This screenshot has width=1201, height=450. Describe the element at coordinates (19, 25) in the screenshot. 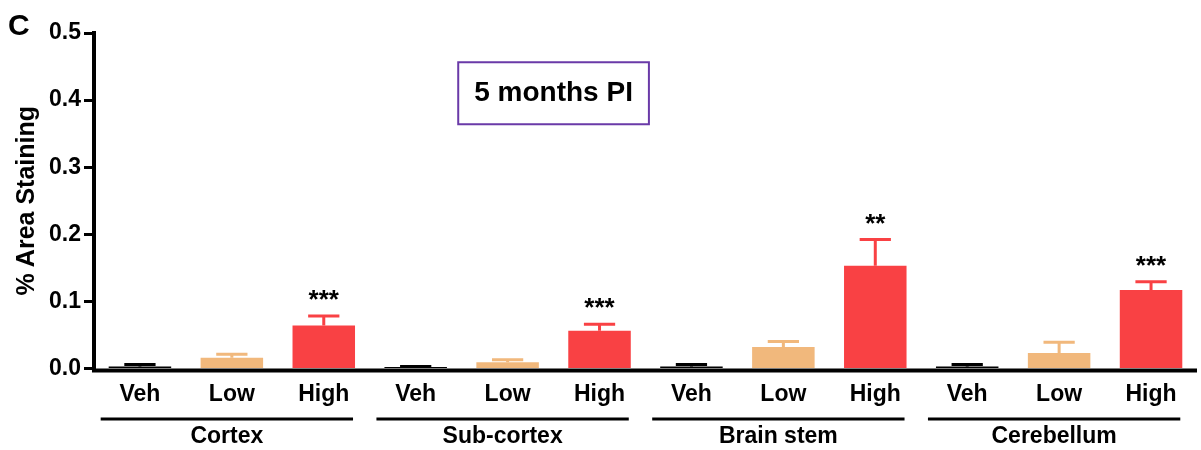

I see `text: C` at that location.